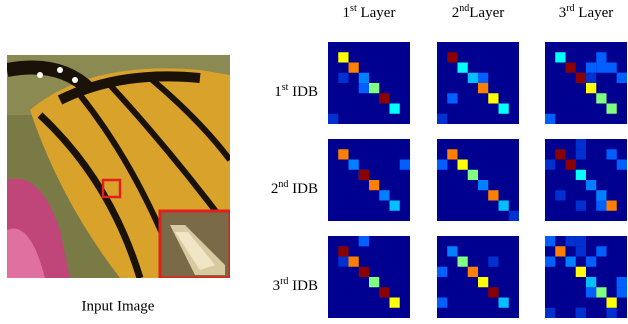  Describe the element at coordinates (478, 12) in the screenshot. I see `column-header: 2ndLayer` at that location.